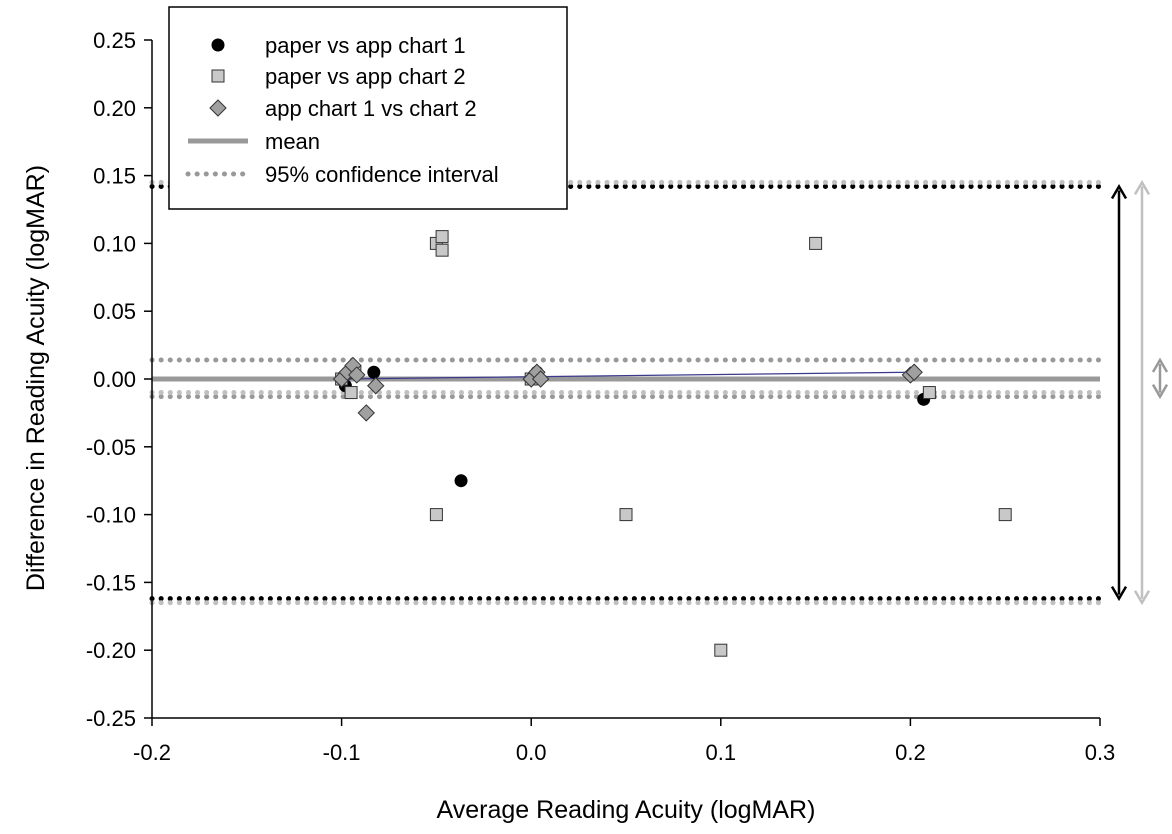 The height and width of the screenshot is (834, 1172). What do you see at coordinates (292, 141) in the screenshot?
I see `legend-label-mean: mean` at bounding box center [292, 141].